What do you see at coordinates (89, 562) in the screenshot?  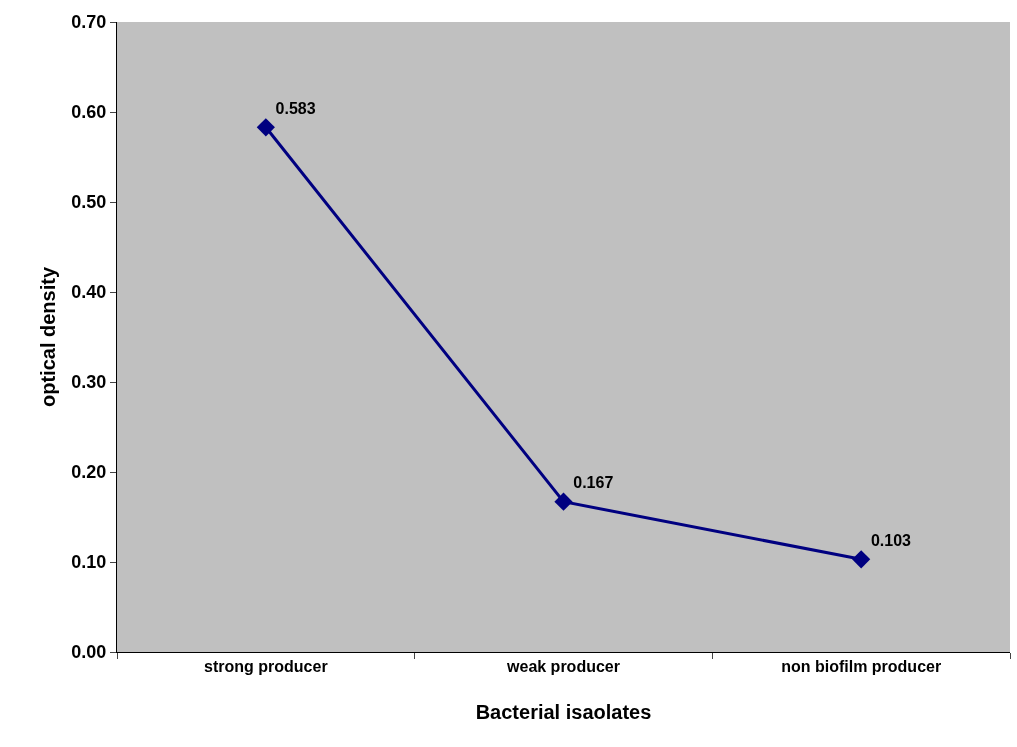 I see `y-tick-label: 0.10` at bounding box center [89, 562].